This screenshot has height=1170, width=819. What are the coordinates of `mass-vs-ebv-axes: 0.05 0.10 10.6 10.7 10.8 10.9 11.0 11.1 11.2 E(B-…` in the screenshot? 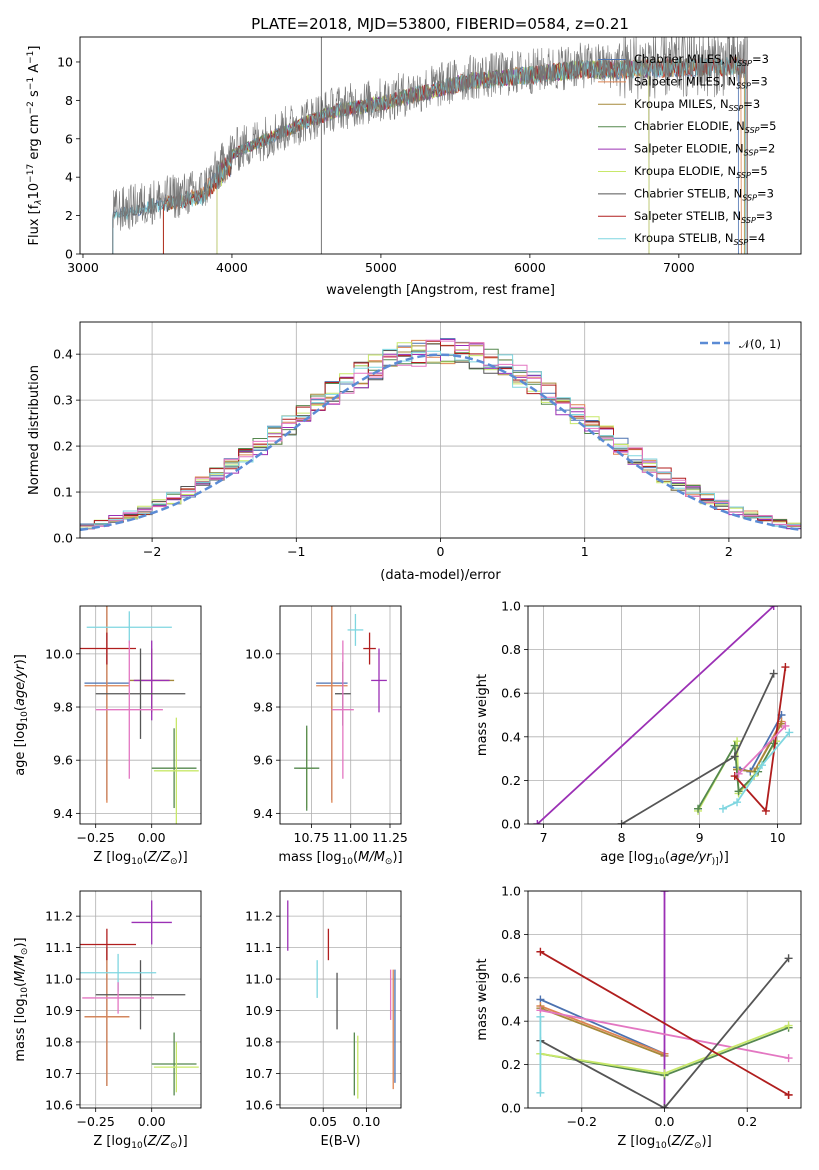 It's located at (323, 1020).